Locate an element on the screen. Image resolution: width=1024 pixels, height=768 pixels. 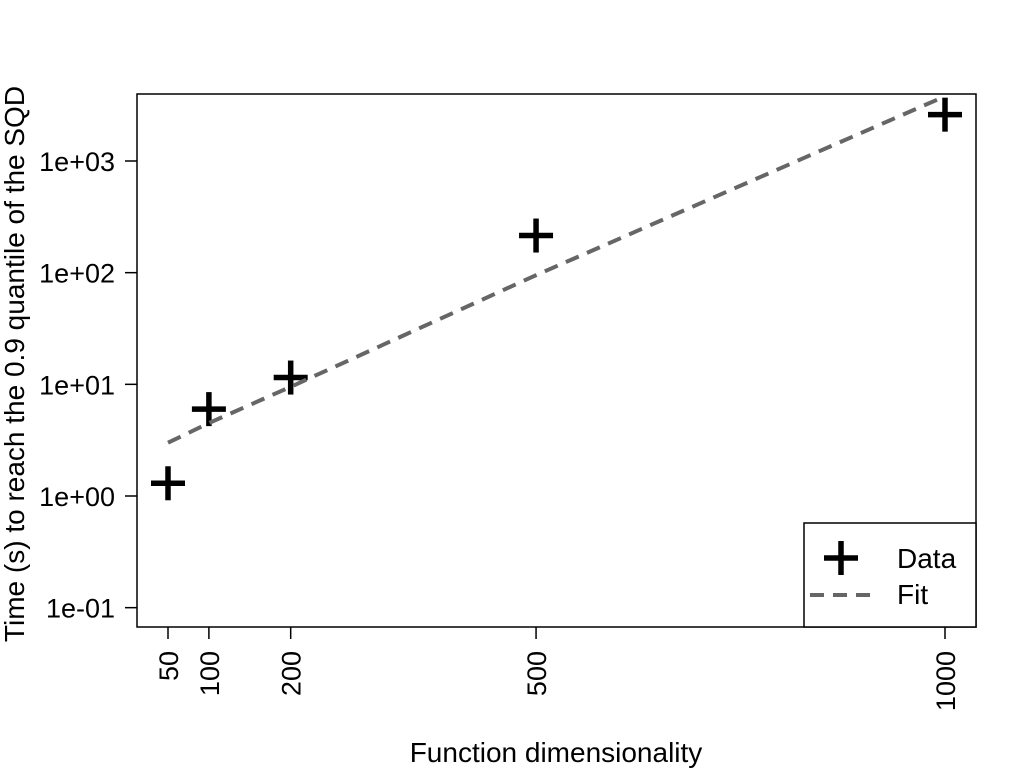
legend-label-fit: Fit is located at coordinates (912, 594).